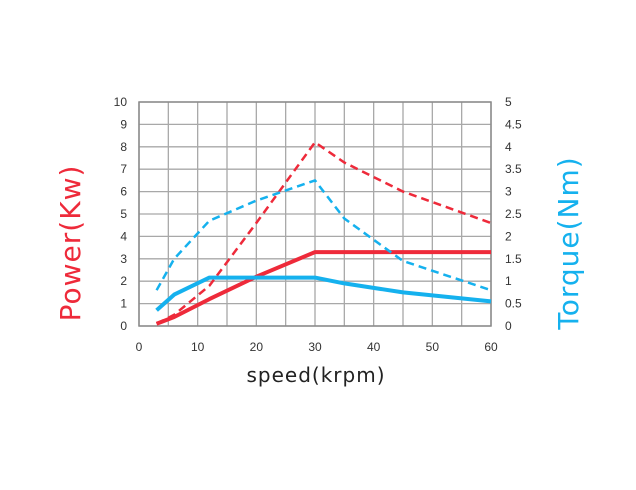 Image resolution: width=636 pixels, height=490 pixels. I want to click on y-right-tick-label: 4, so click(508, 147).